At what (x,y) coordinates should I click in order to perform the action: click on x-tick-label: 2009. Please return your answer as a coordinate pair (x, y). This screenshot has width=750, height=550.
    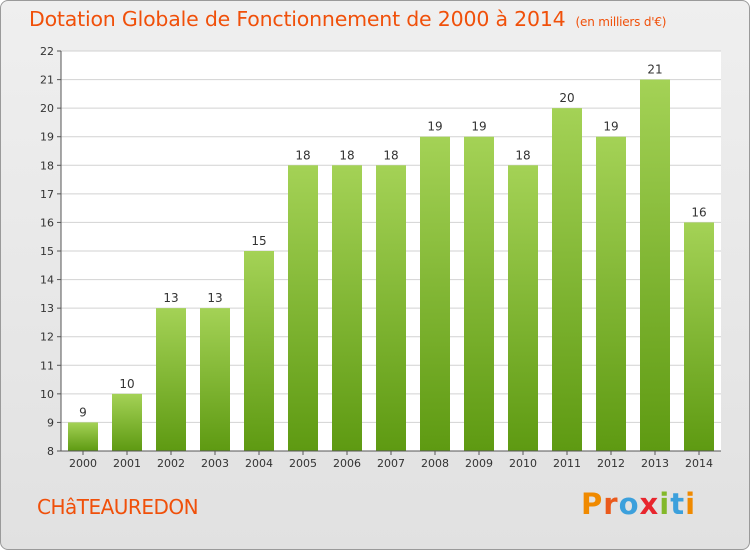
    Looking at the image, I should click on (479, 463).